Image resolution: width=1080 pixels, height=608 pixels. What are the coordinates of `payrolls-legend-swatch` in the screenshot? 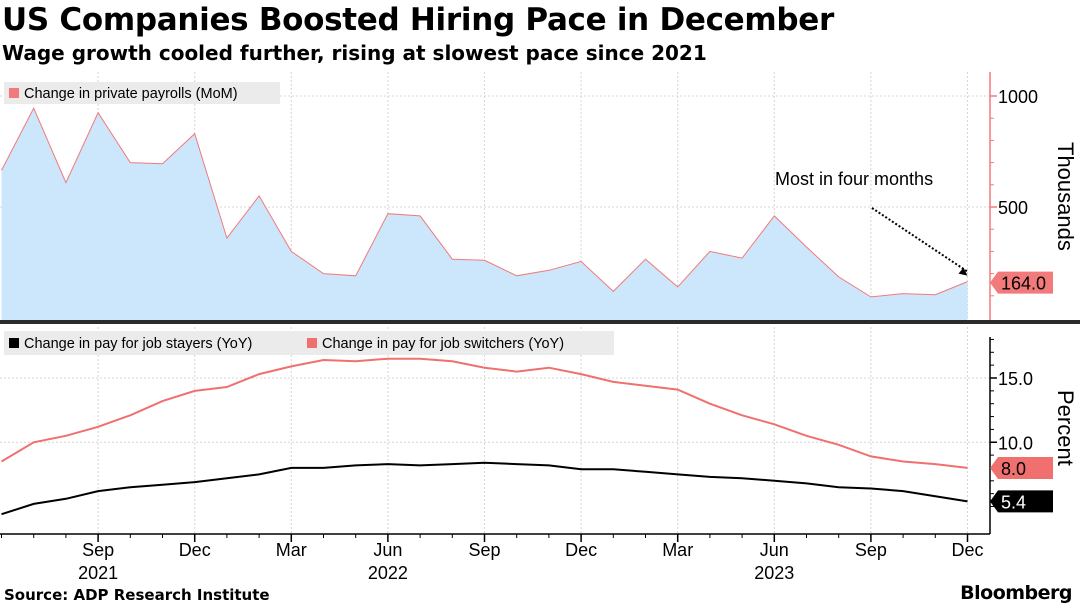 It's located at (14, 93).